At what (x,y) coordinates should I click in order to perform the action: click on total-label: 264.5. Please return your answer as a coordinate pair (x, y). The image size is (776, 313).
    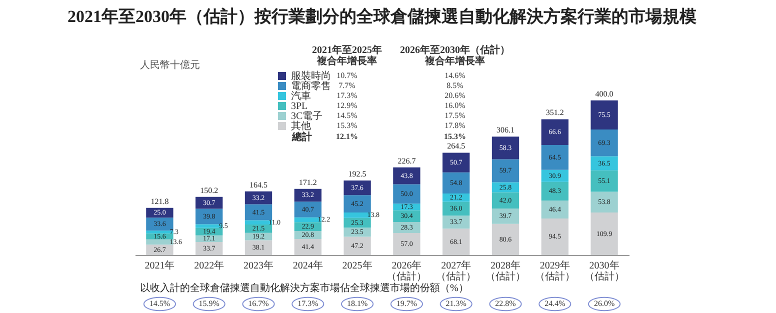
    Looking at the image, I should click on (456, 146).